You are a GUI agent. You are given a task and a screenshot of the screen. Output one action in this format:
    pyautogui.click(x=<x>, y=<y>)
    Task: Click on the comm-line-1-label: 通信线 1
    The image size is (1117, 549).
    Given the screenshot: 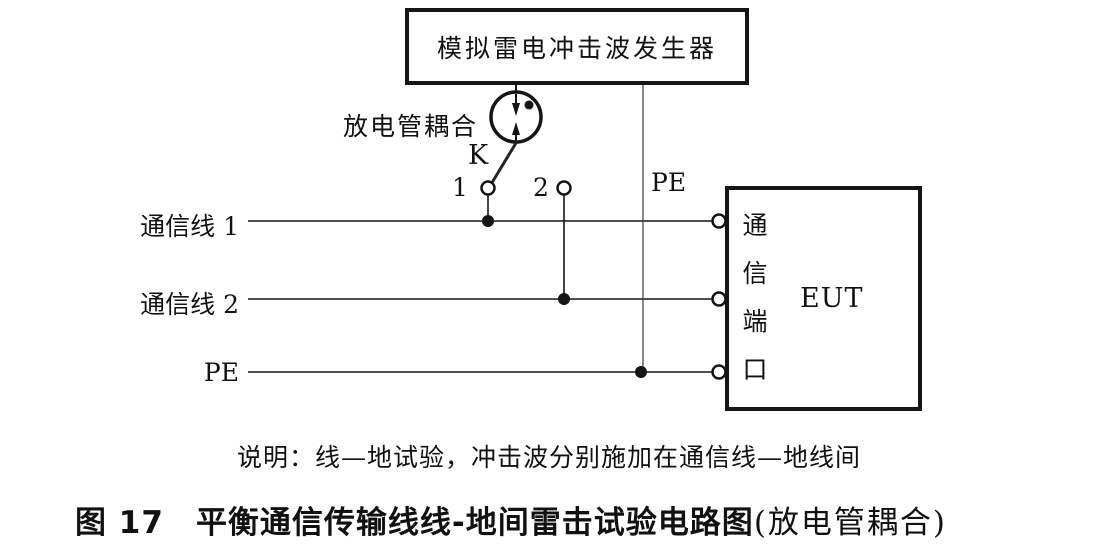 What is the action you would take?
    pyautogui.click(x=189, y=226)
    